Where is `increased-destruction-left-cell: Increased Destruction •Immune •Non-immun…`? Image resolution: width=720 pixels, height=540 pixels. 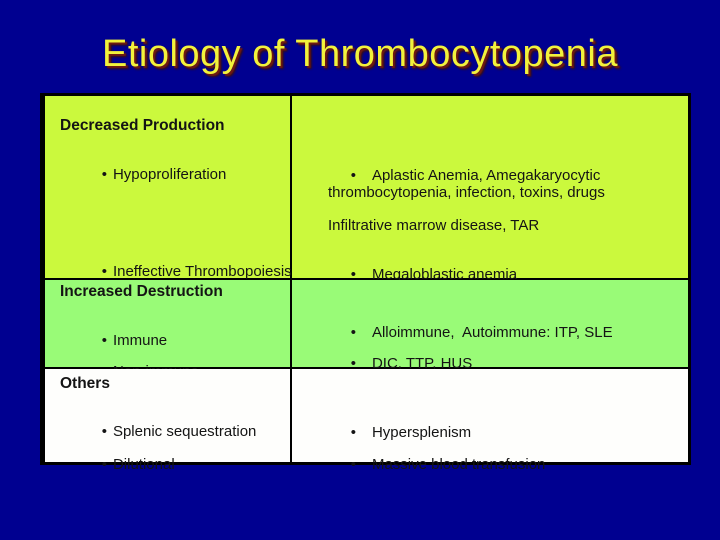
increased-destruction-left-cell: Increased Destruction •Immune •Non-immun… is located at coordinates (168, 330).